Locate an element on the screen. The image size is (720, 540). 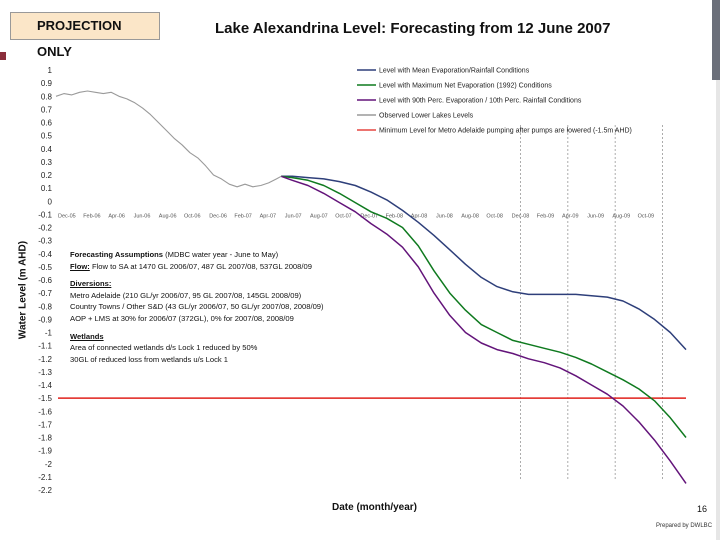
x-tick-label: Feb-09 is located at coordinates (545, 216).